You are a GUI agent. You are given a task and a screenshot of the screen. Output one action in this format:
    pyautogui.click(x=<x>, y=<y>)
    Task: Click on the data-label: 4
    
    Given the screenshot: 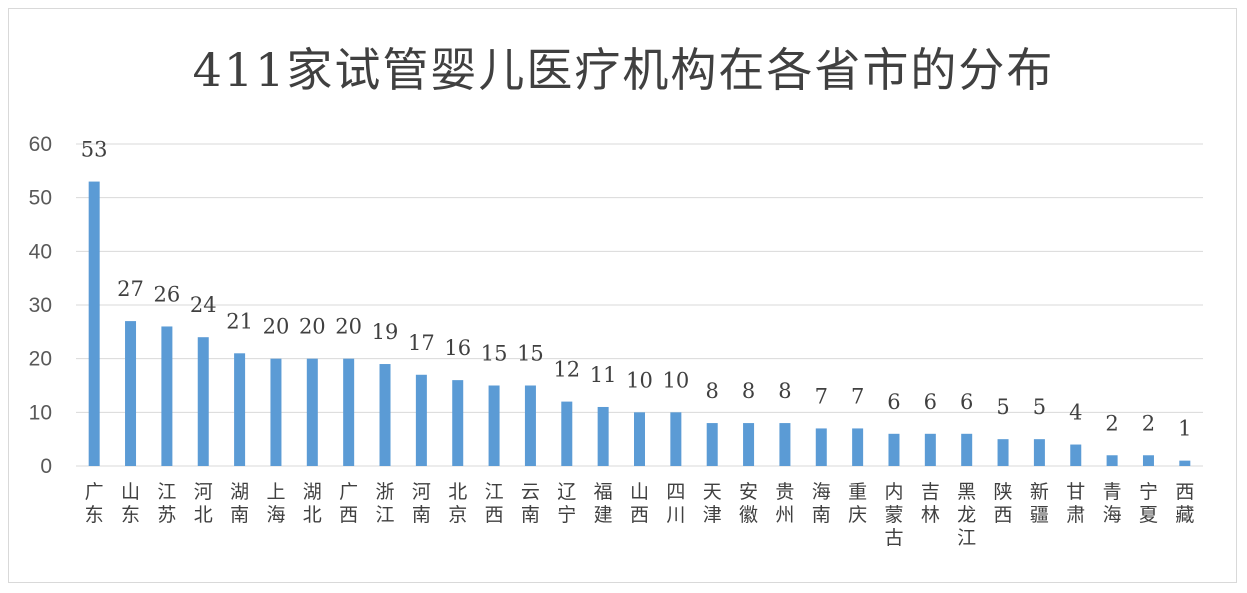 What is the action you would take?
    pyautogui.click(x=1075, y=413)
    